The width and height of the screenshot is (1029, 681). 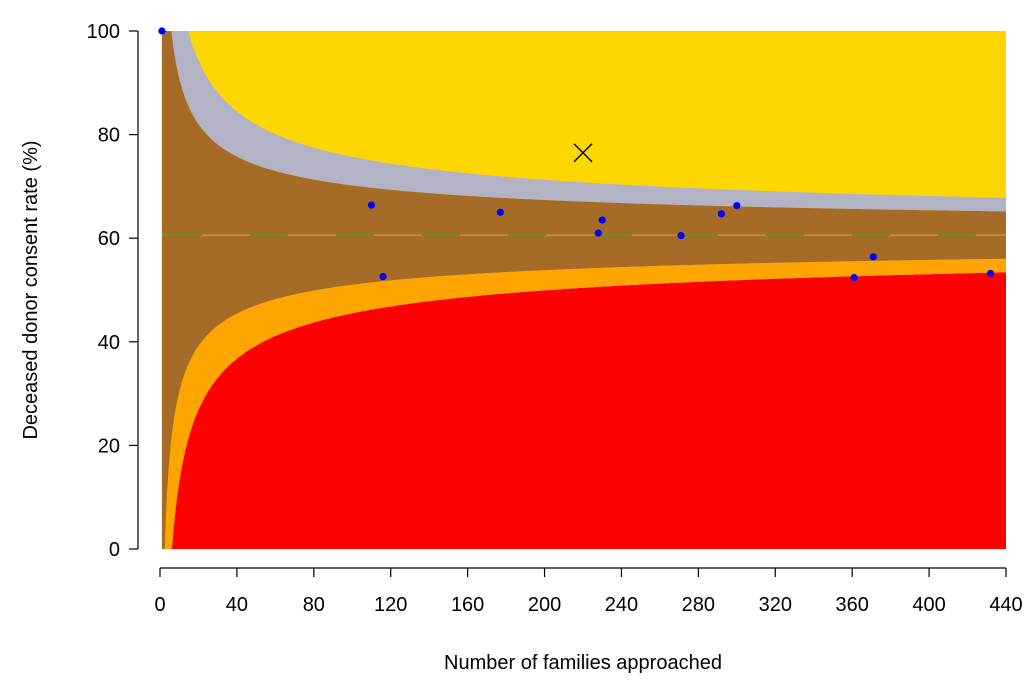 What do you see at coordinates (159, 605) in the screenshot?
I see `x-tick-label-0: 0` at bounding box center [159, 605].